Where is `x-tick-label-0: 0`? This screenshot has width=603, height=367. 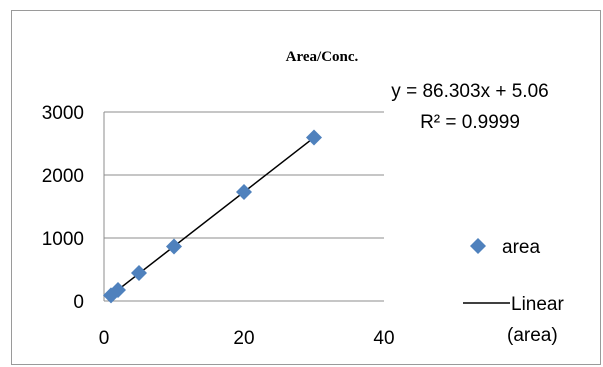 x-tick-label-0: 0 is located at coordinates (104, 338).